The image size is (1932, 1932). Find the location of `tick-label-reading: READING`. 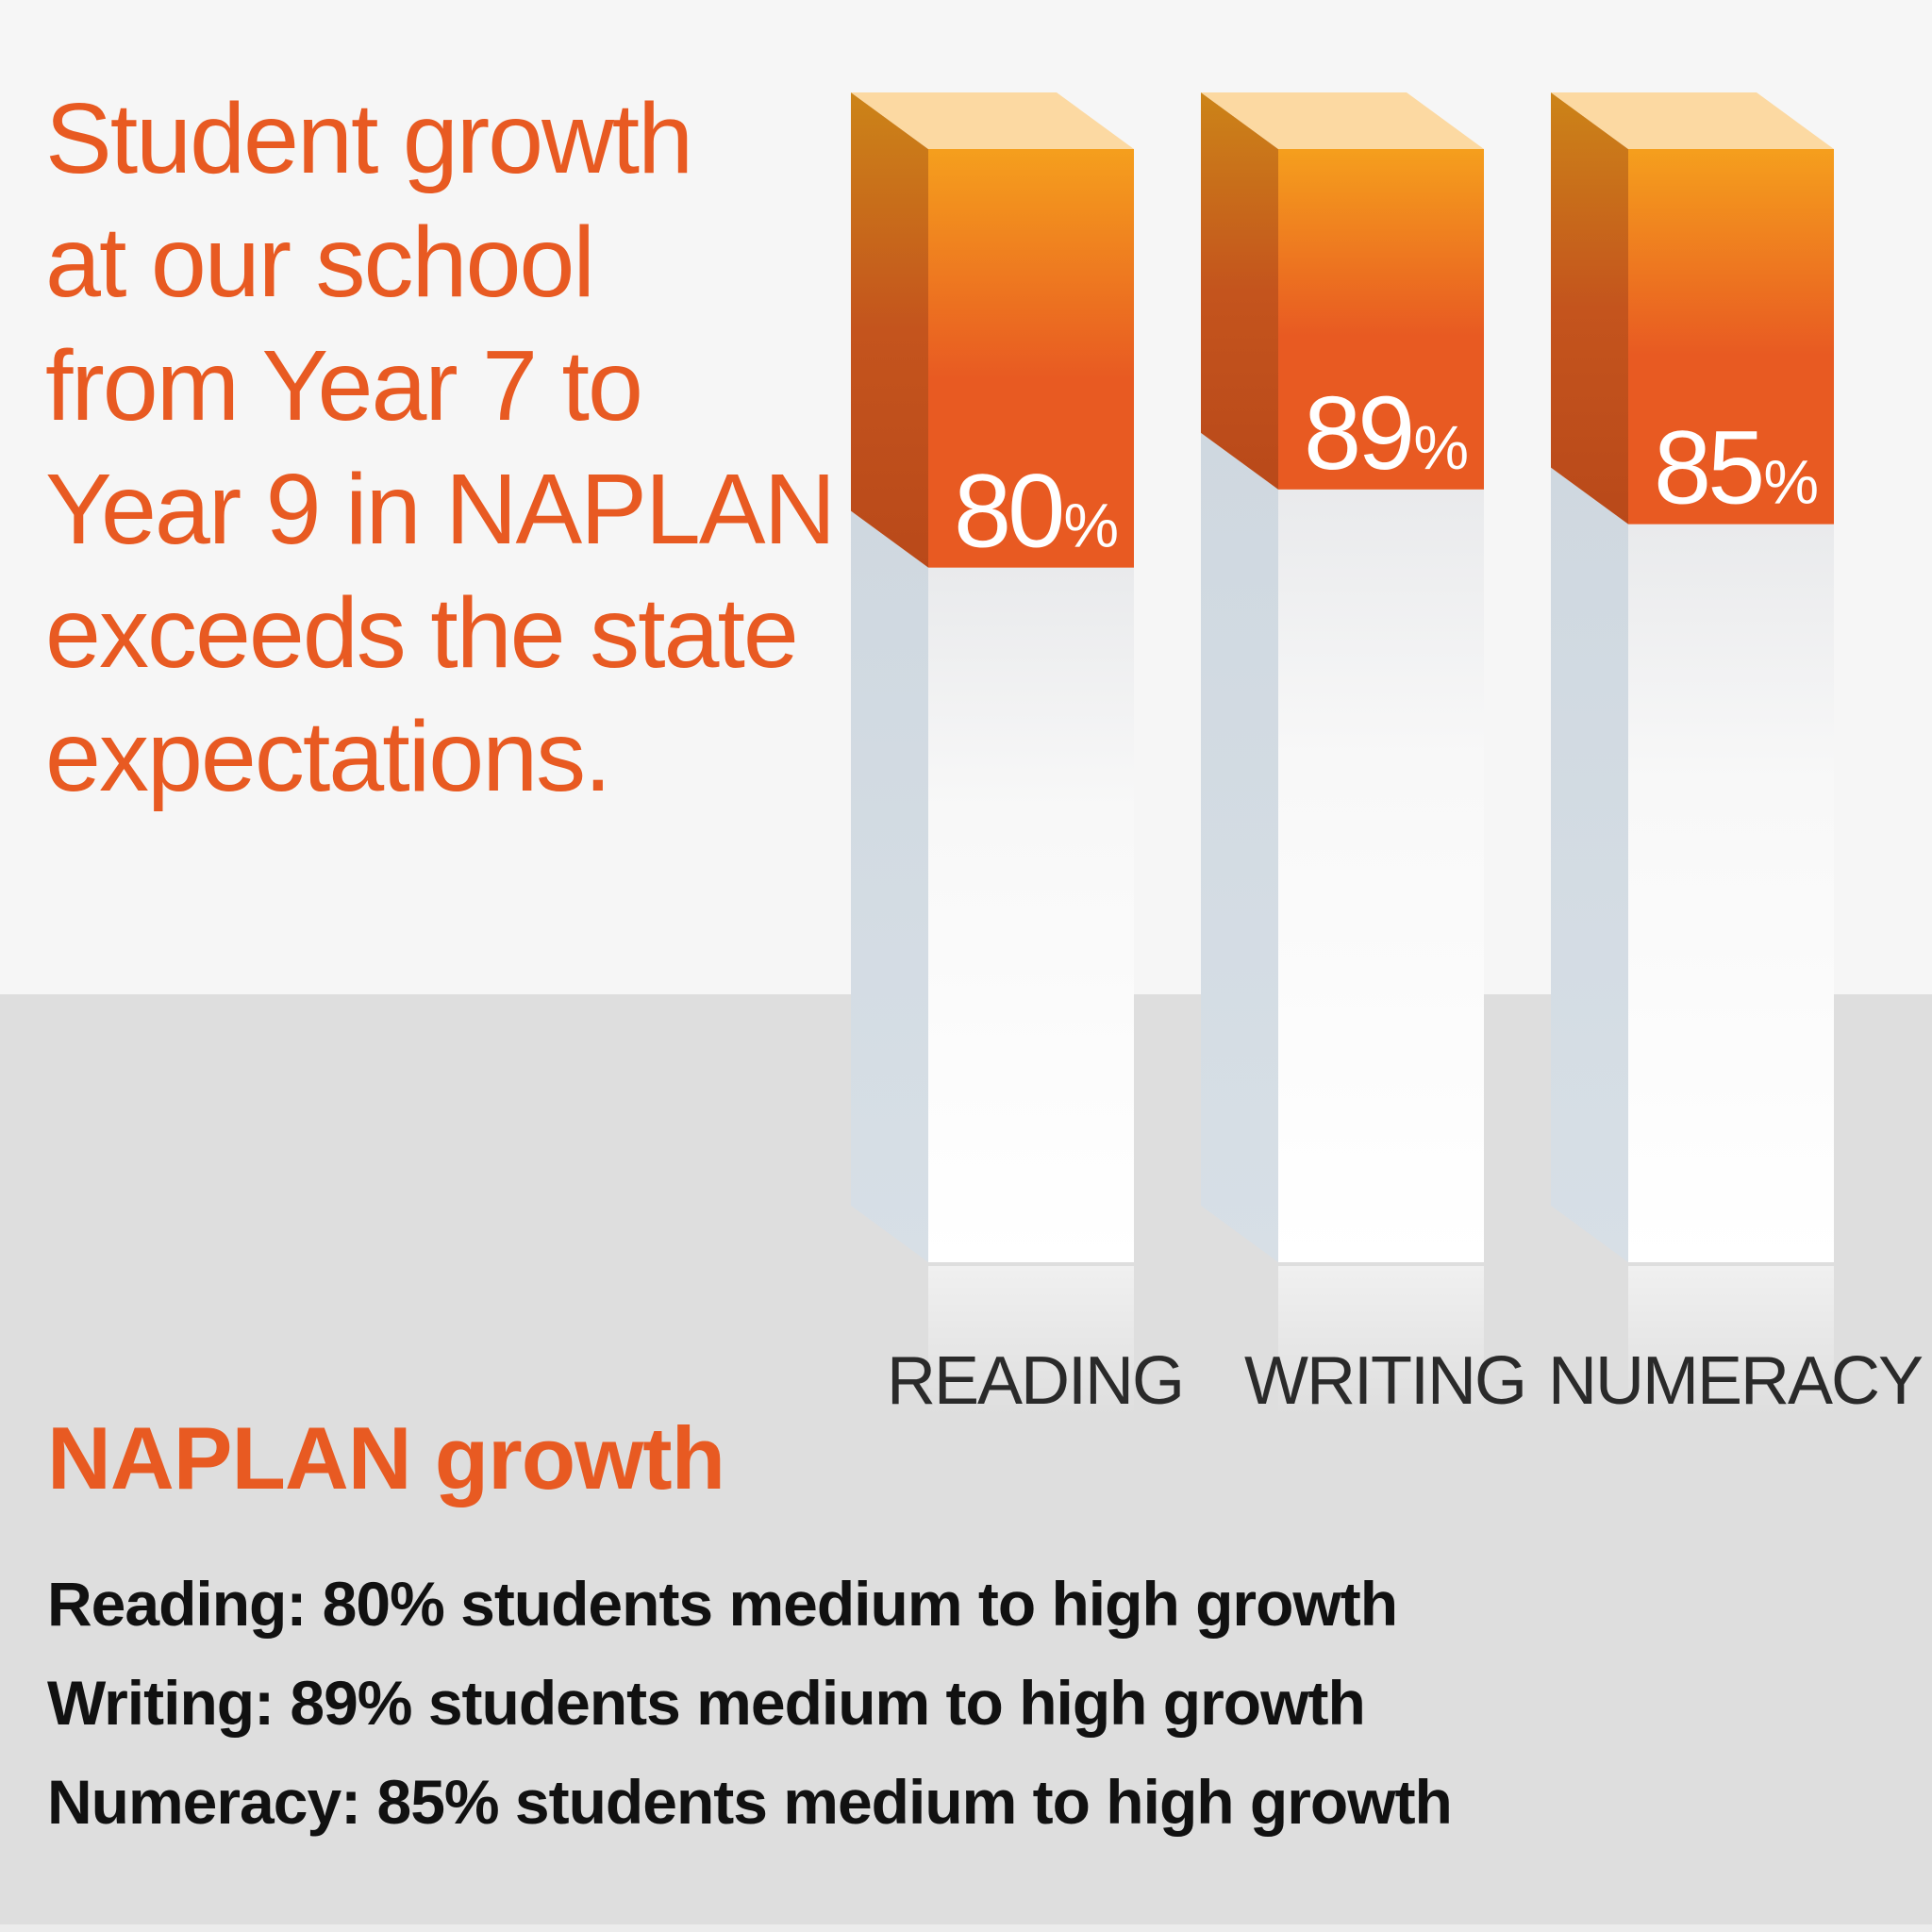

tick-label-reading: READING is located at coordinates (1035, 1381).